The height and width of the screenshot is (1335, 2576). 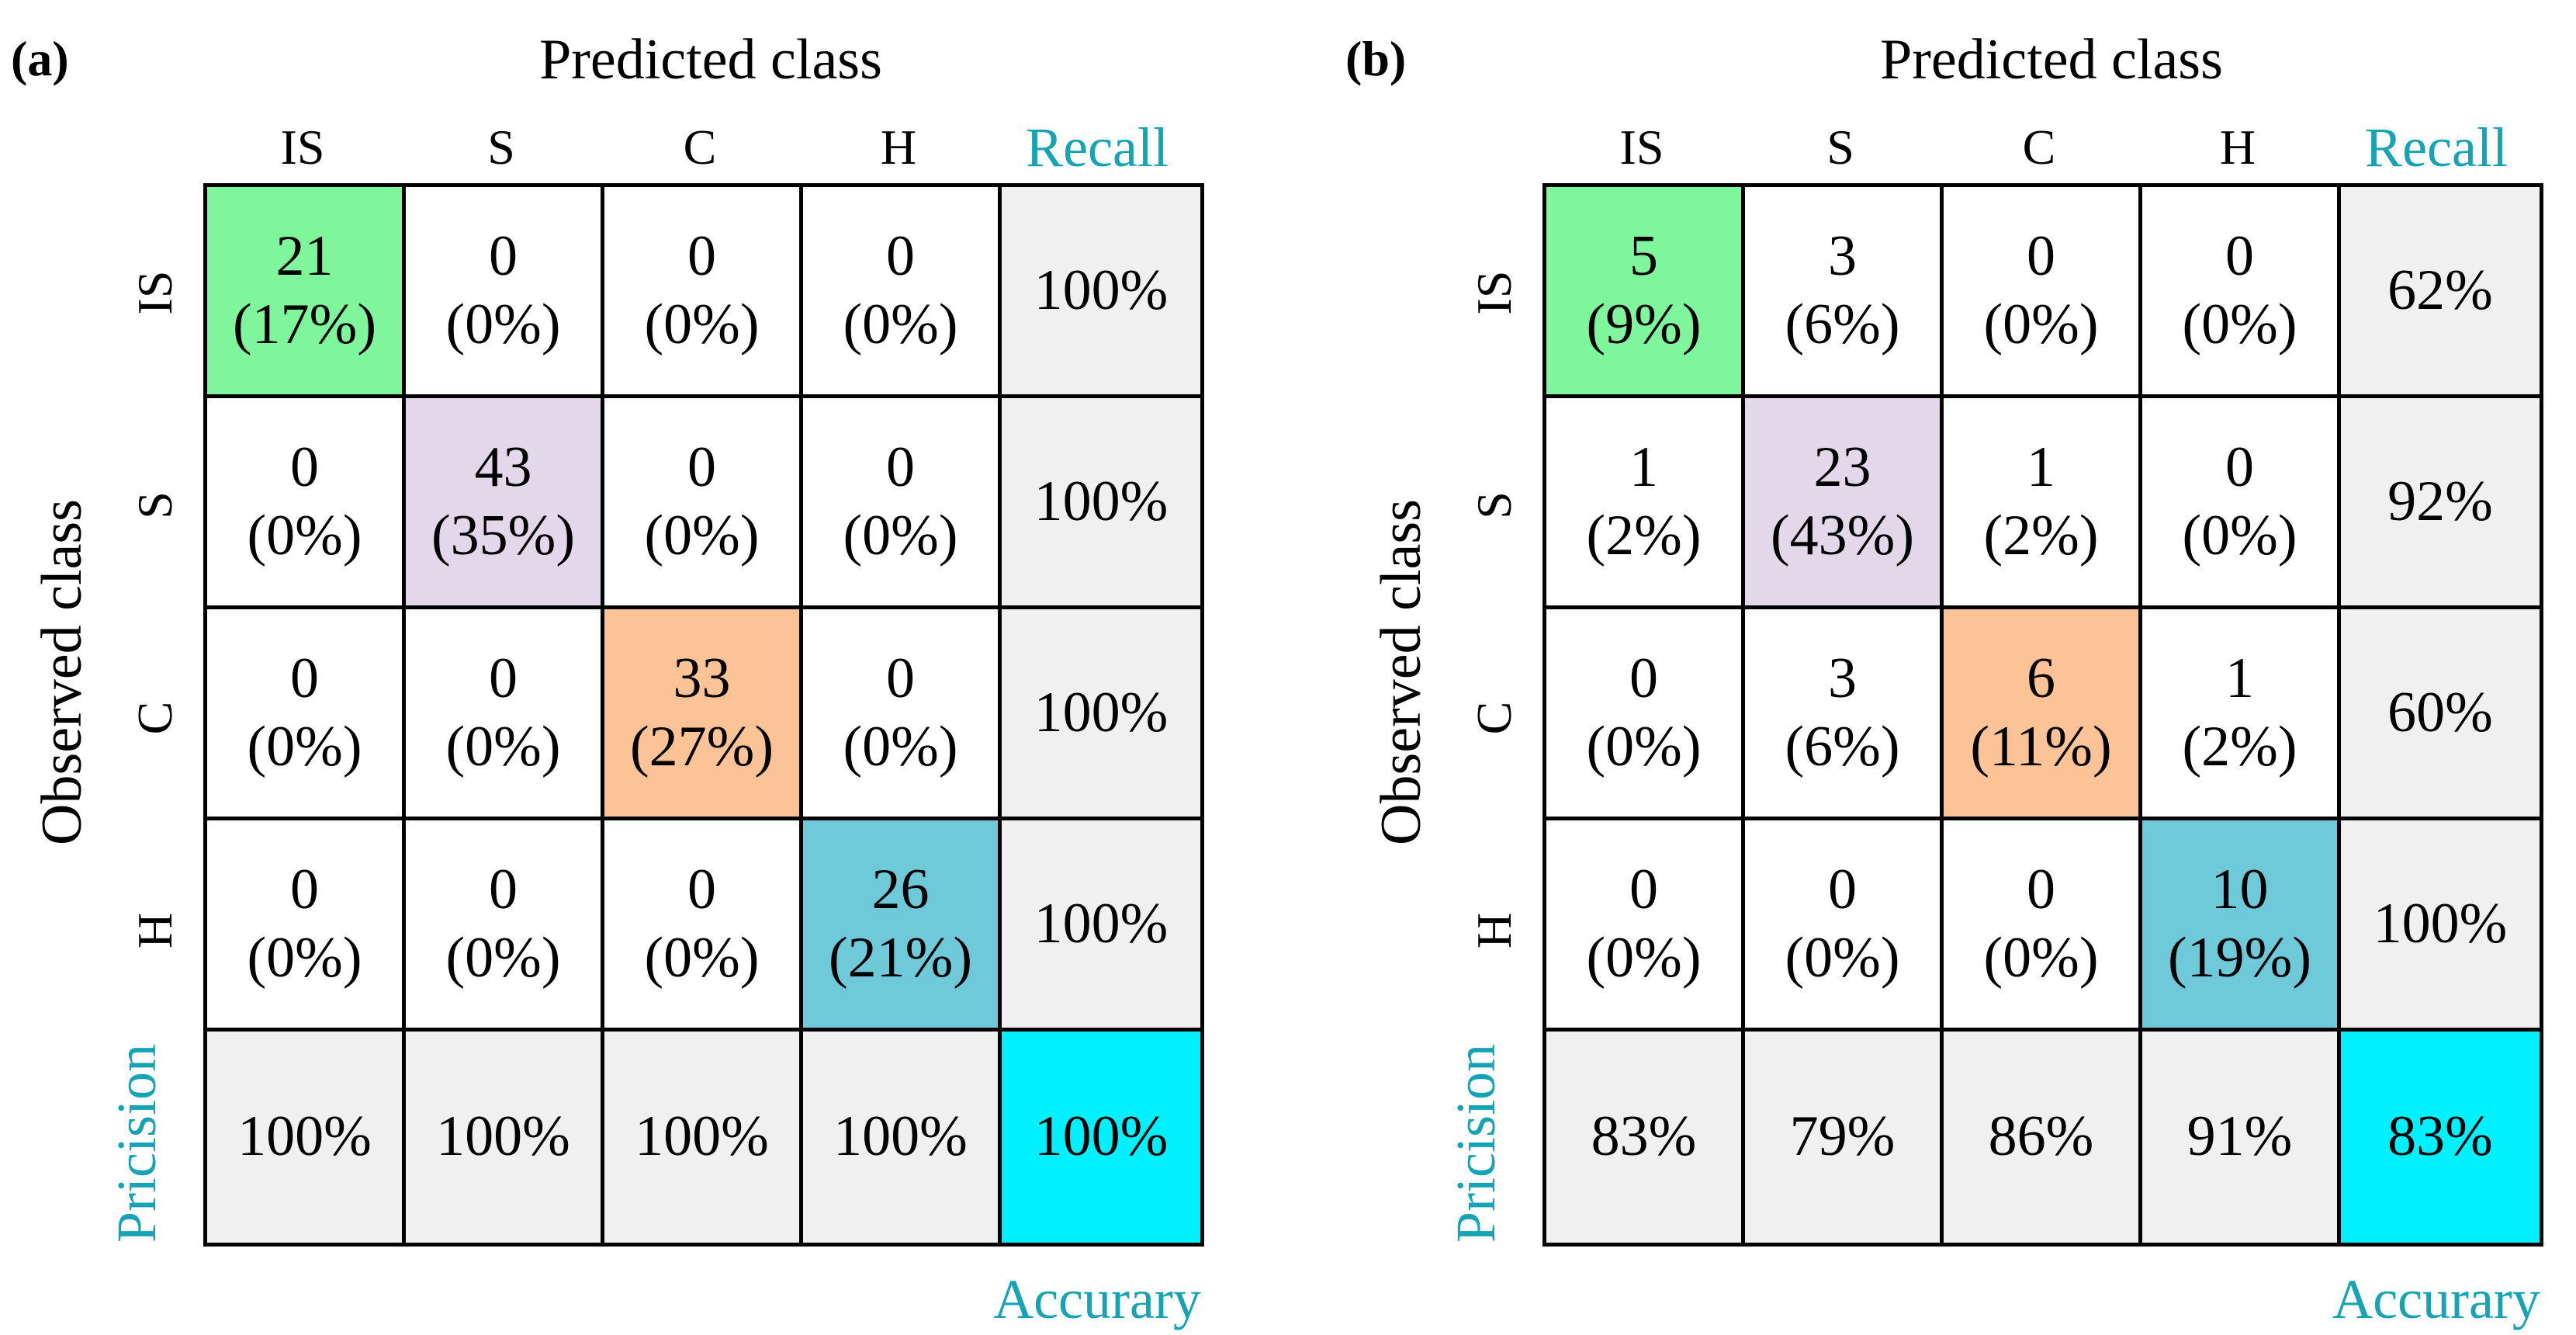 What do you see at coordinates (902, 715) in the screenshot?
I see `matrix-cell-c-h: 0 (0%)` at bounding box center [902, 715].